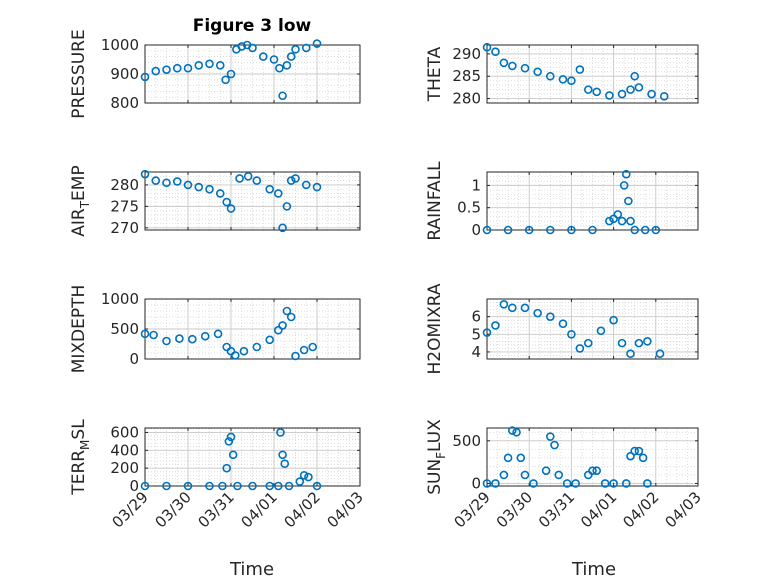  Describe the element at coordinates (79, 73) in the screenshot. I see `y-axis-label: PRESSURE` at that location.